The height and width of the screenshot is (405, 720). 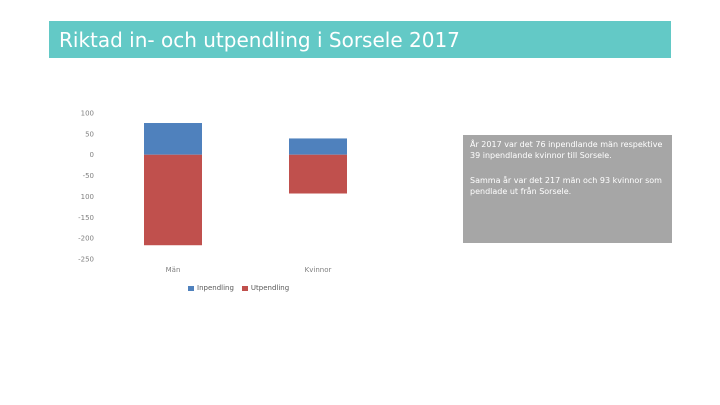 What do you see at coordinates (259, 39) in the screenshot?
I see `slide-title: Riktad in- och utpendling i Sorsele 2017` at bounding box center [259, 39].